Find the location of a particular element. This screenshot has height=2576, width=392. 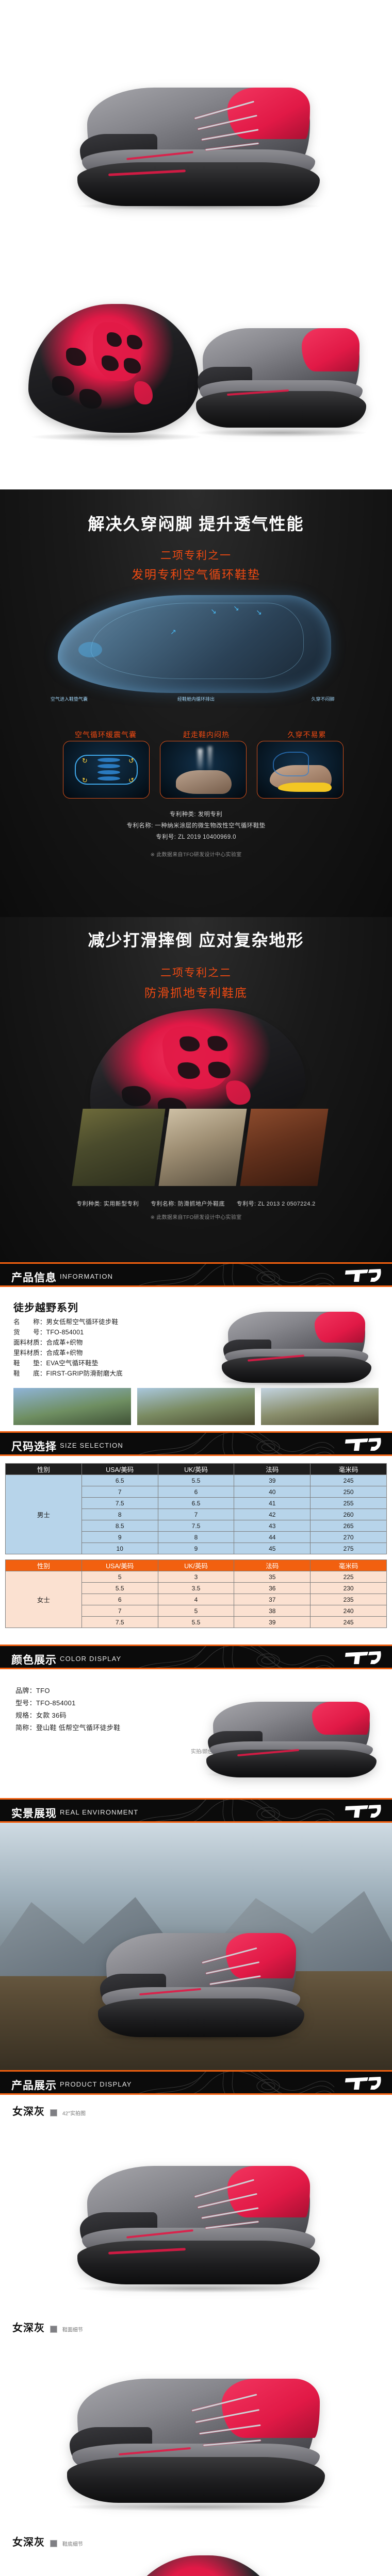

table-row: 7.5 5.5 39 245 is located at coordinates (197, 1622).